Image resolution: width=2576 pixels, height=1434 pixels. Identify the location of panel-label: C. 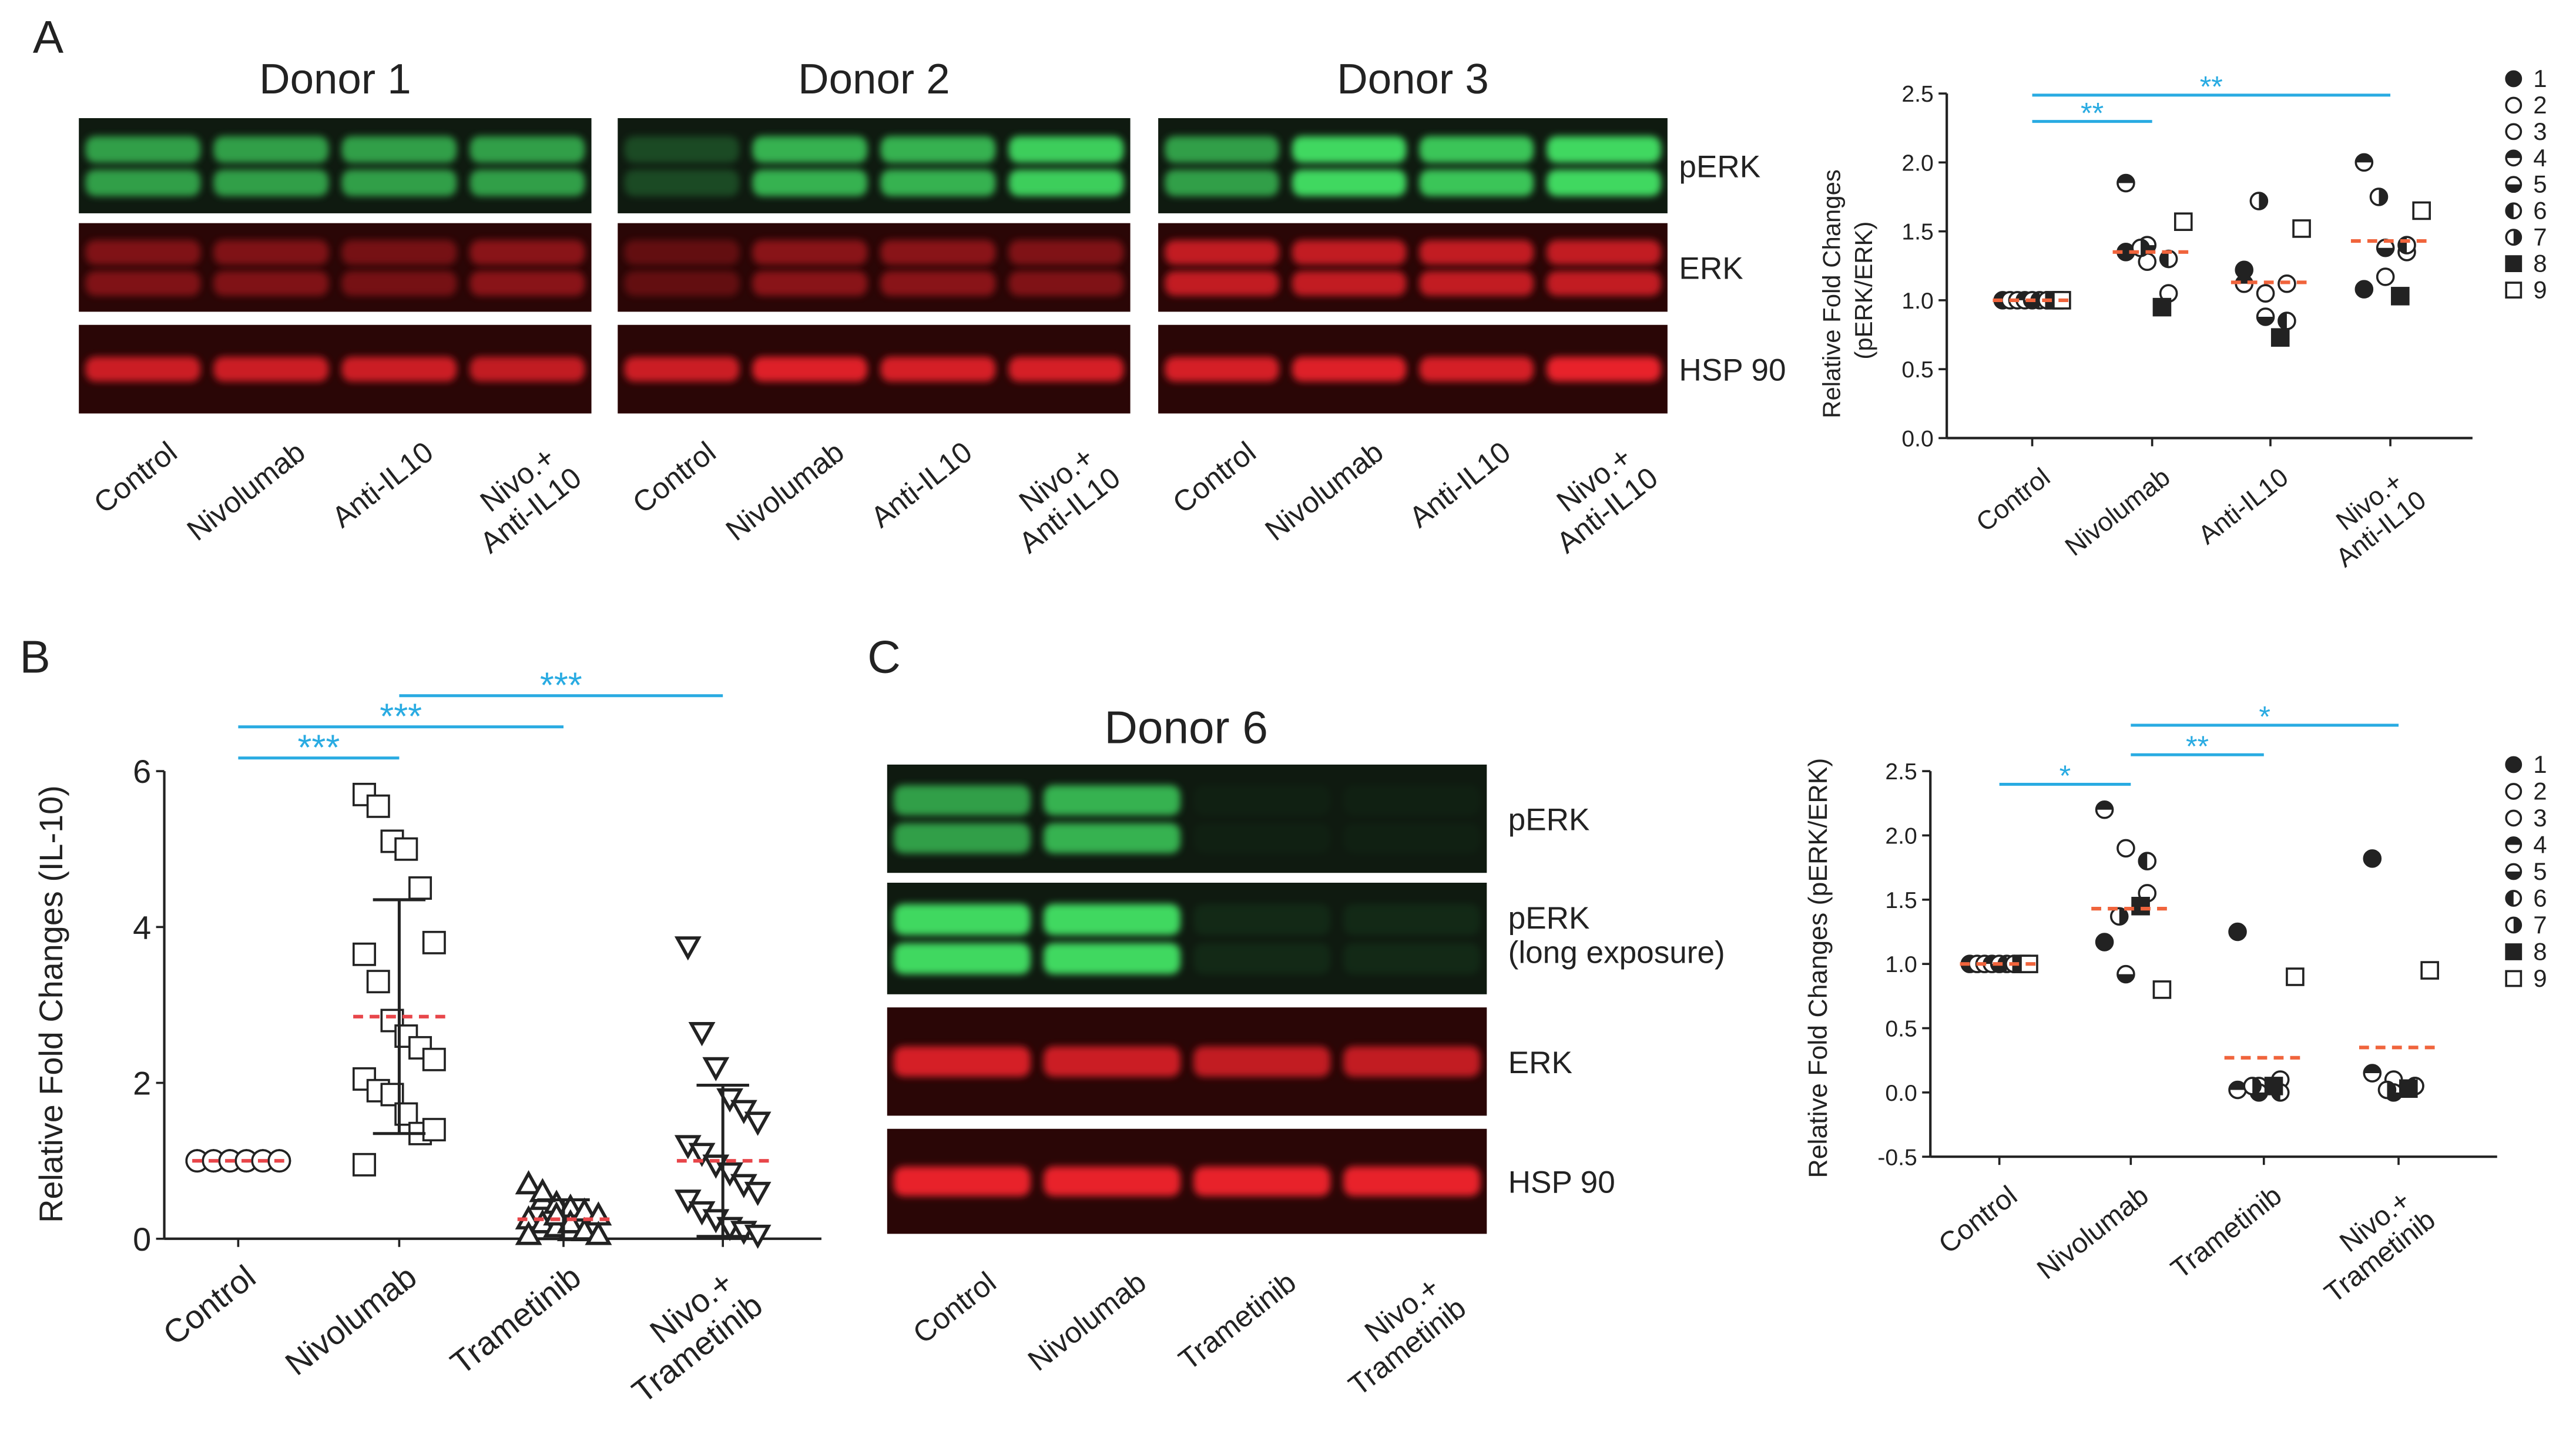
(884, 657).